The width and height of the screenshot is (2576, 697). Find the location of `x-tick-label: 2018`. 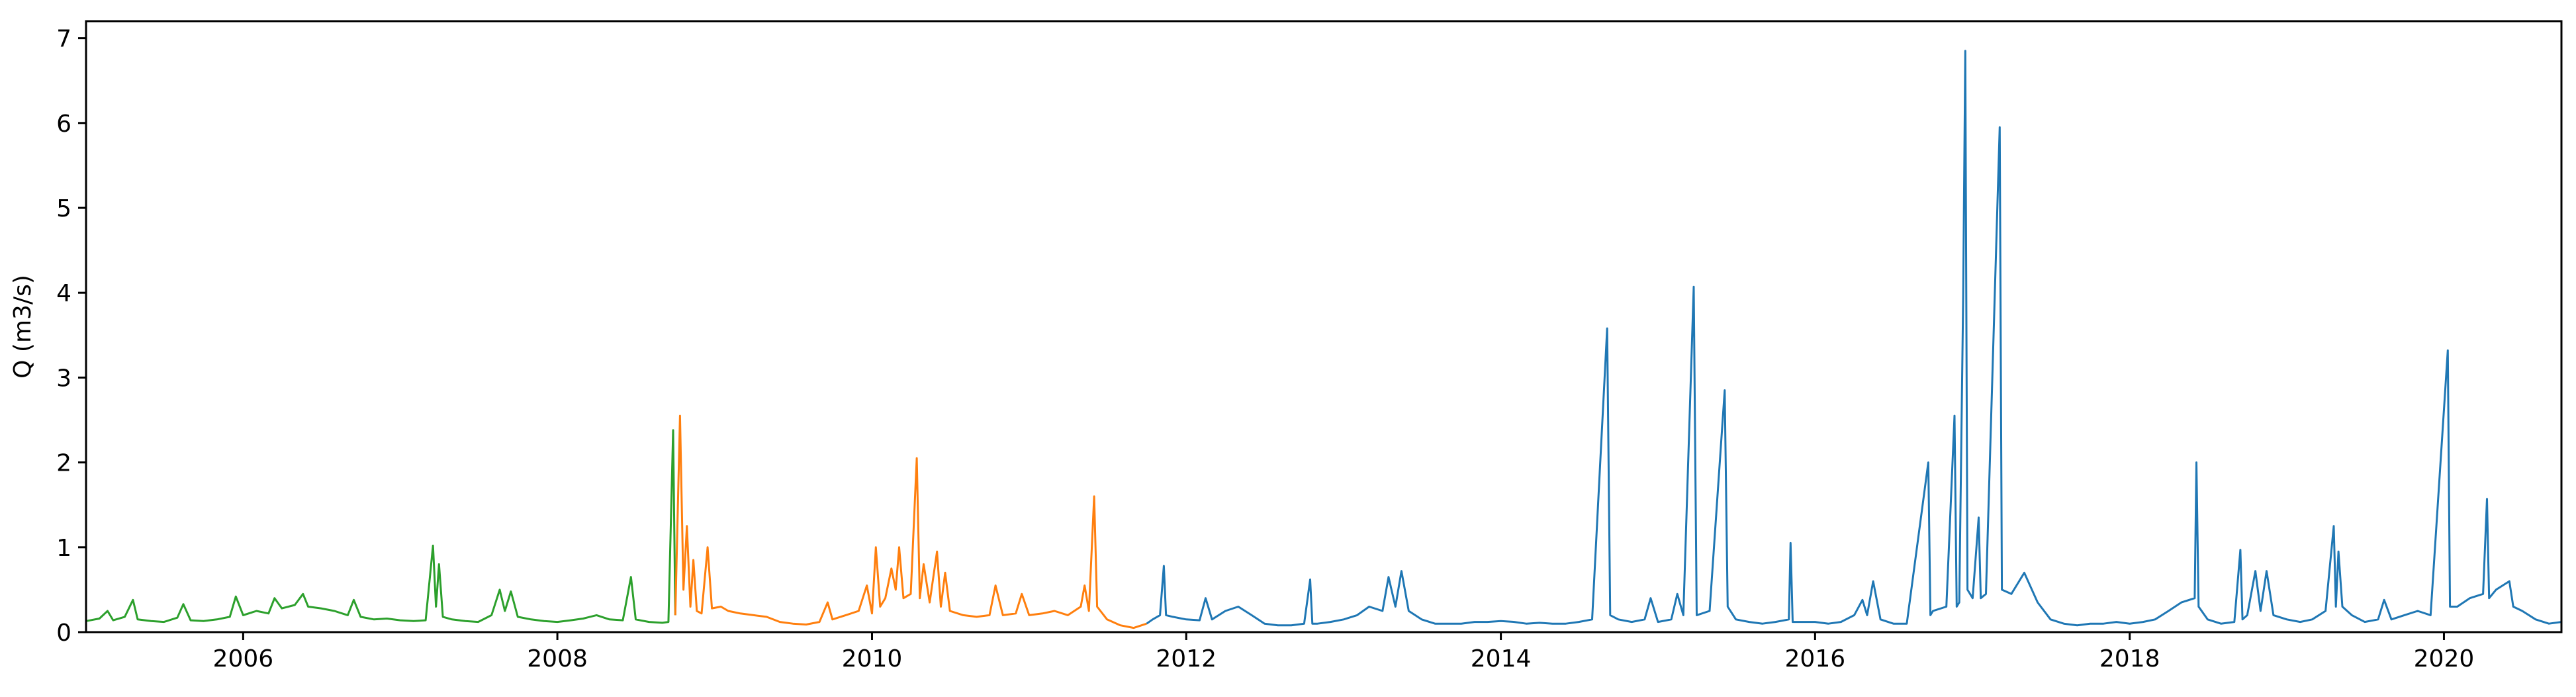

x-tick-label: 2018 is located at coordinates (2129, 659).